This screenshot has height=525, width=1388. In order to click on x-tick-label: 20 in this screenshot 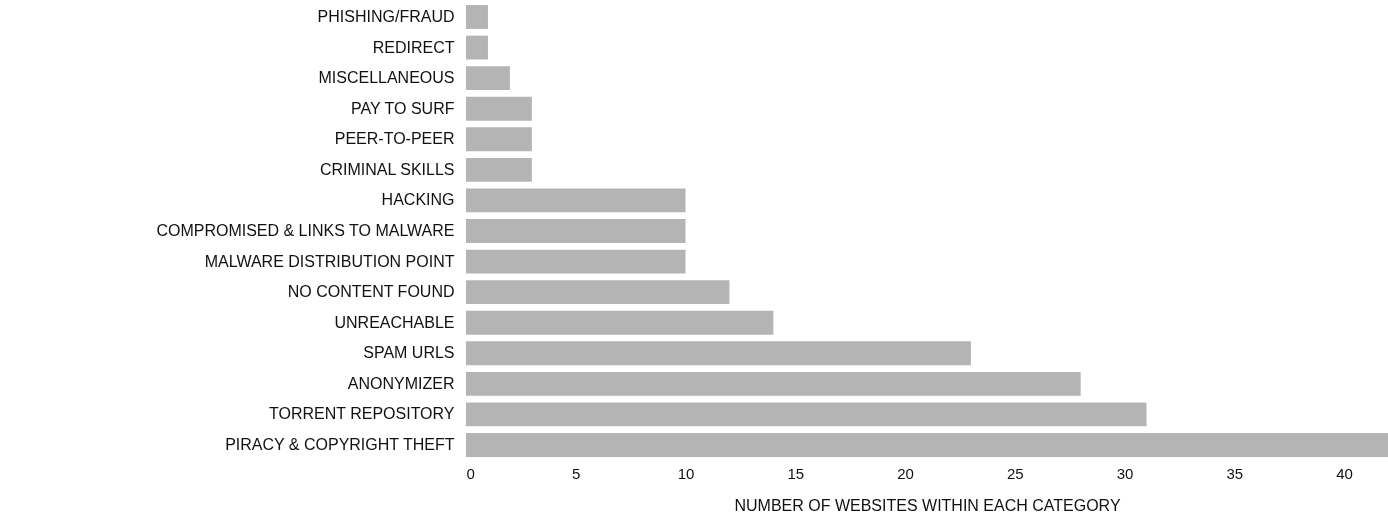, I will do `click(905, 473)`.